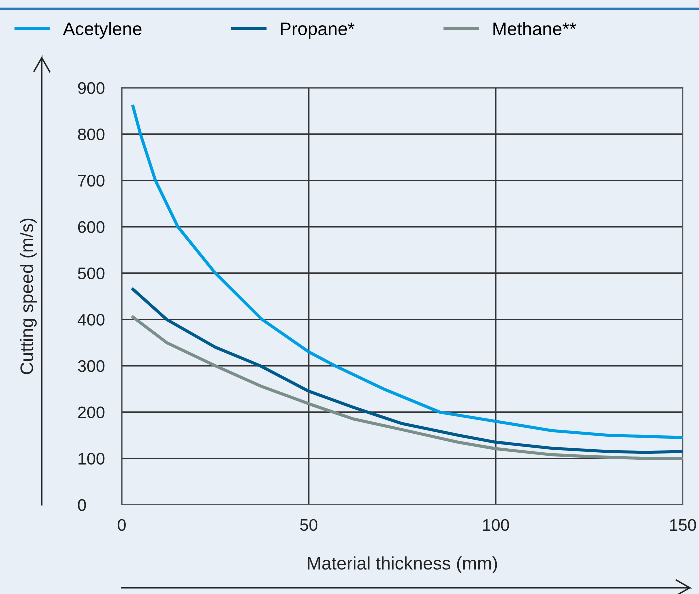  Describe the element at coordinates (91, 181) in the screenshot. I see `y-tick-label: 700` at that location.